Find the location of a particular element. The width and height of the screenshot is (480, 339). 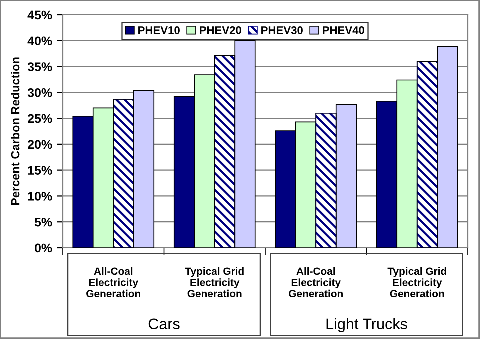

text: Light Trucks is located at coordinates (367, 325).